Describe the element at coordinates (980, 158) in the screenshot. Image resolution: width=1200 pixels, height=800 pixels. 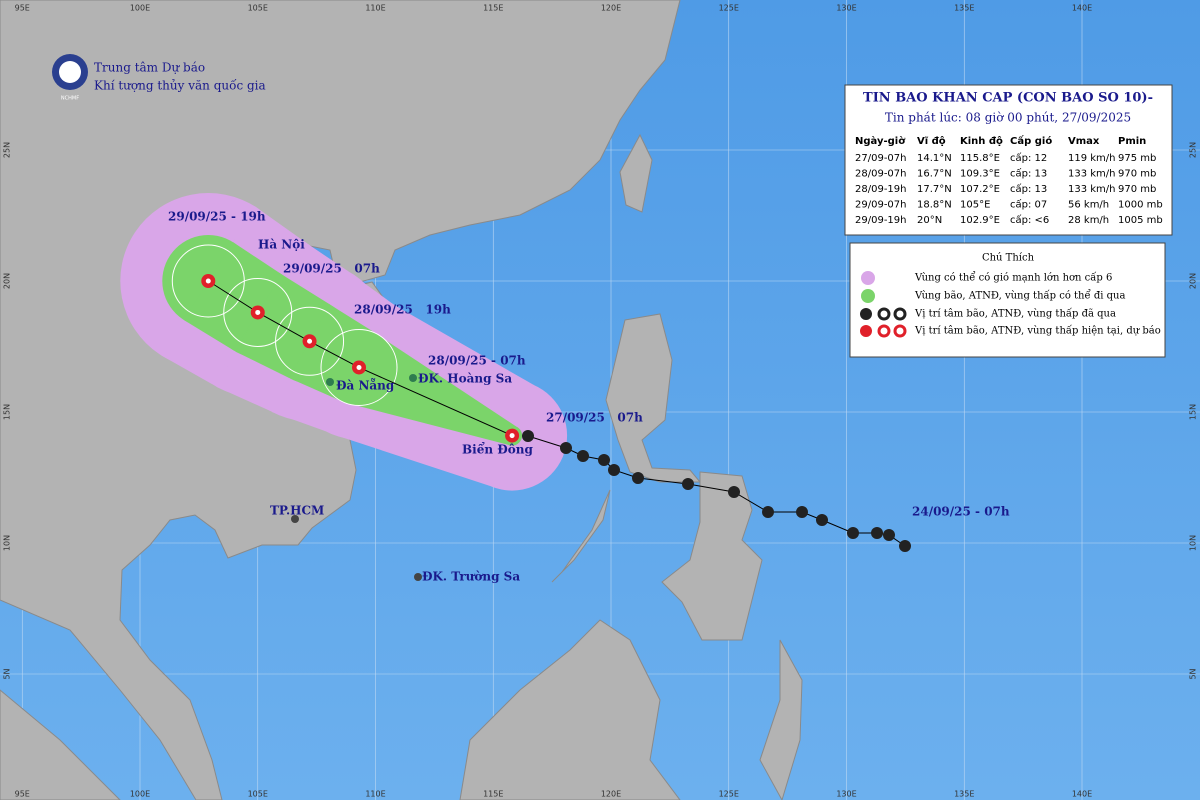
I see `table-cell: 115.8°E` at that location.